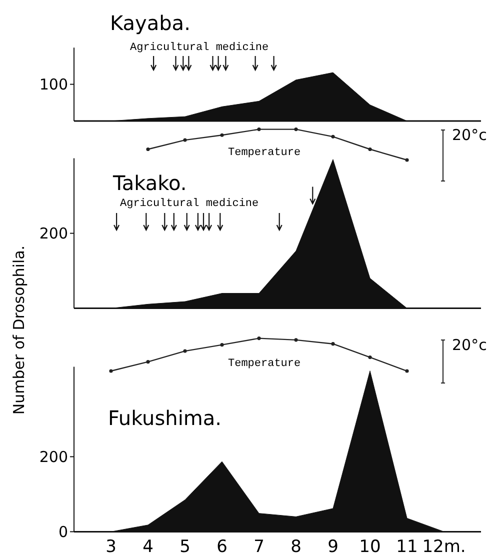 The height and width of the screenshot is (560, 493). Describe the element at coordinates (444, 547) in the screenshot. I see `x-tick-label: 12m.` at that location.